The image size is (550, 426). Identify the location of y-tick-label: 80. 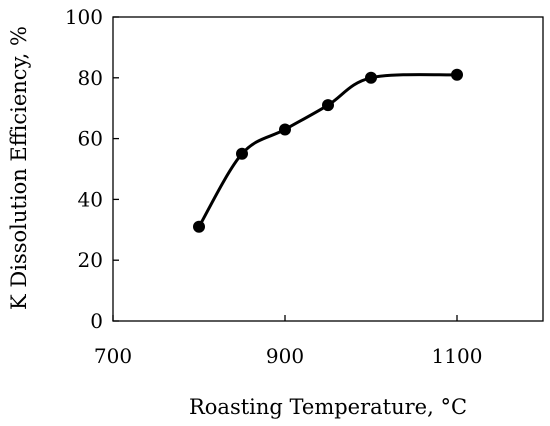
(90, 78).